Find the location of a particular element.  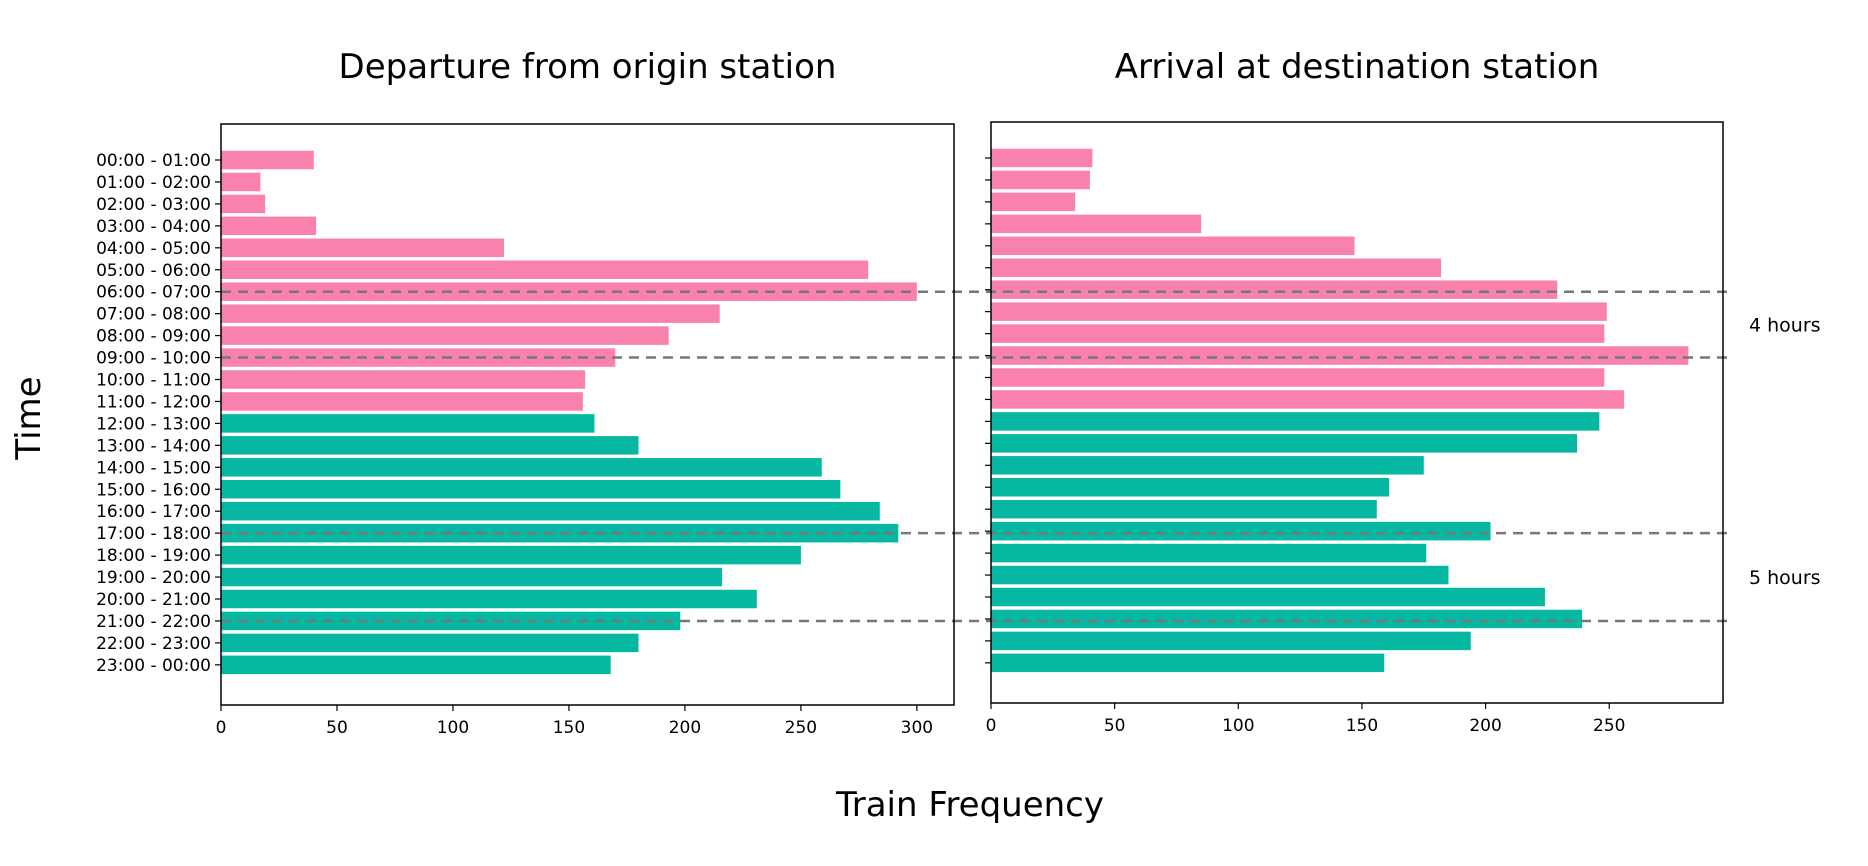

x-tick-label-0-4: 200 is located at coordinates (685, 728).